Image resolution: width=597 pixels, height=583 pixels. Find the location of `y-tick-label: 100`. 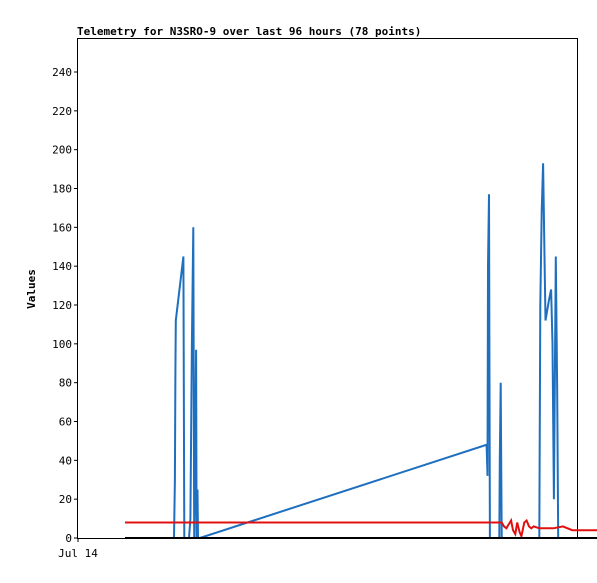

y-tick-label: 100 is located at coordinates (62, 344).